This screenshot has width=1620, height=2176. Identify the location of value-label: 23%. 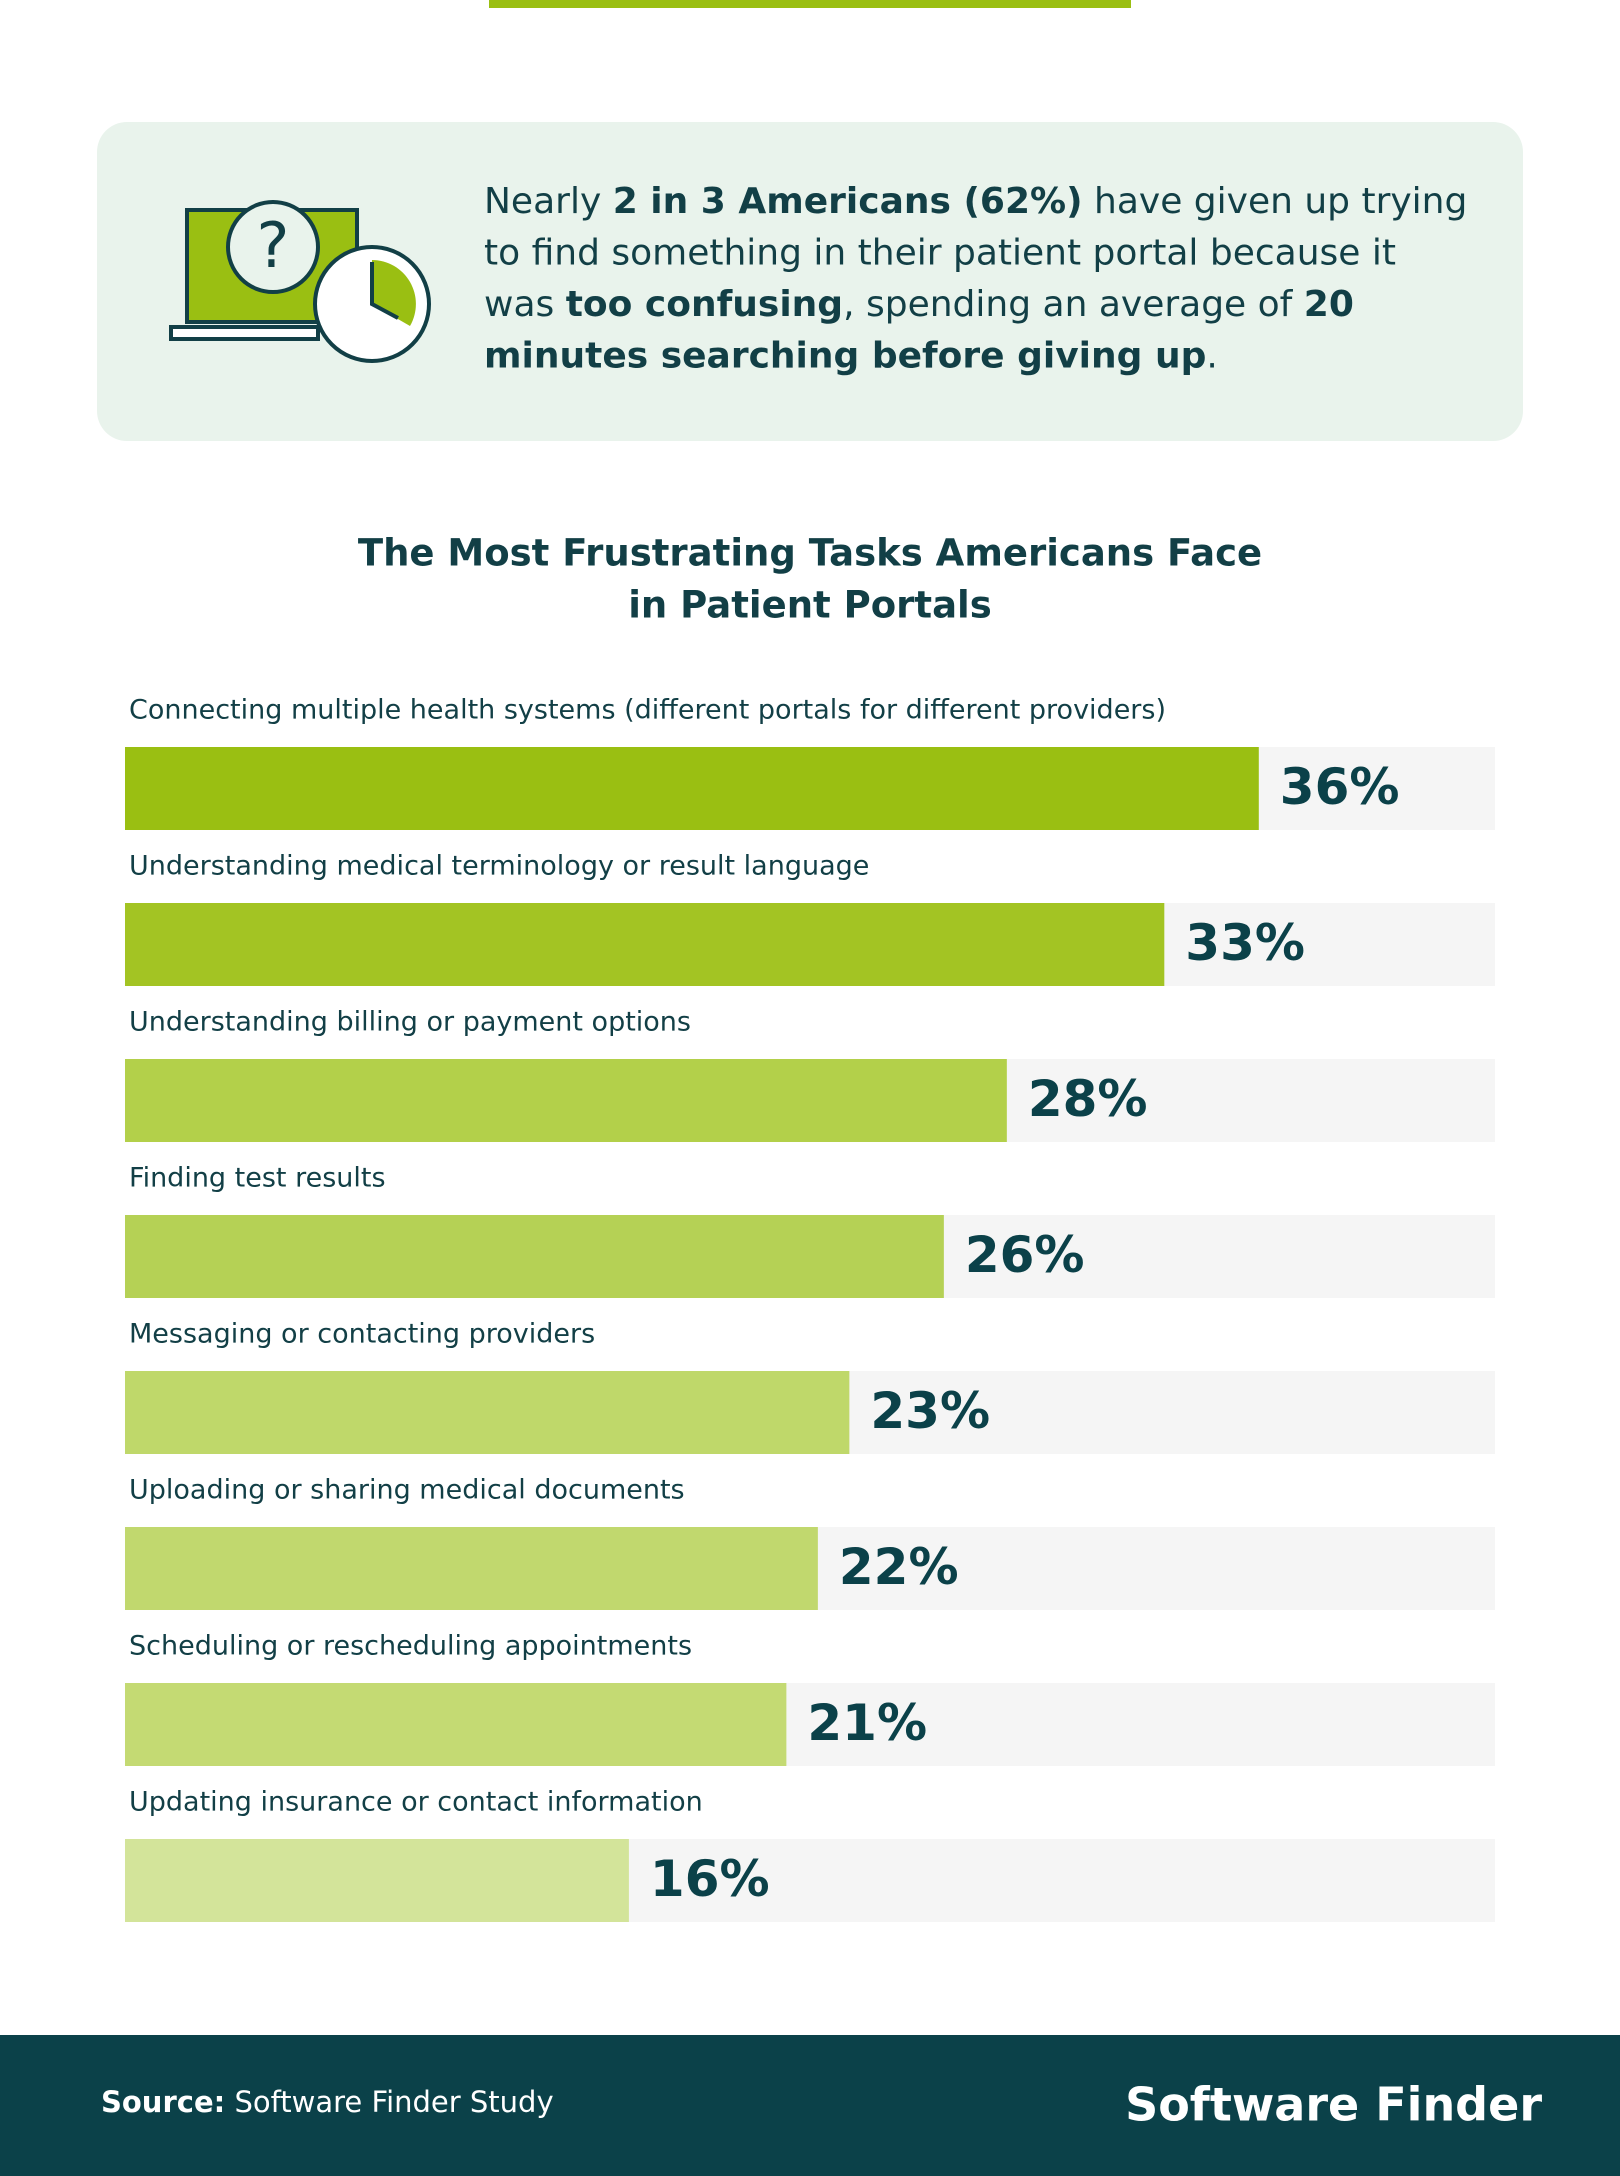
(930, 1411).